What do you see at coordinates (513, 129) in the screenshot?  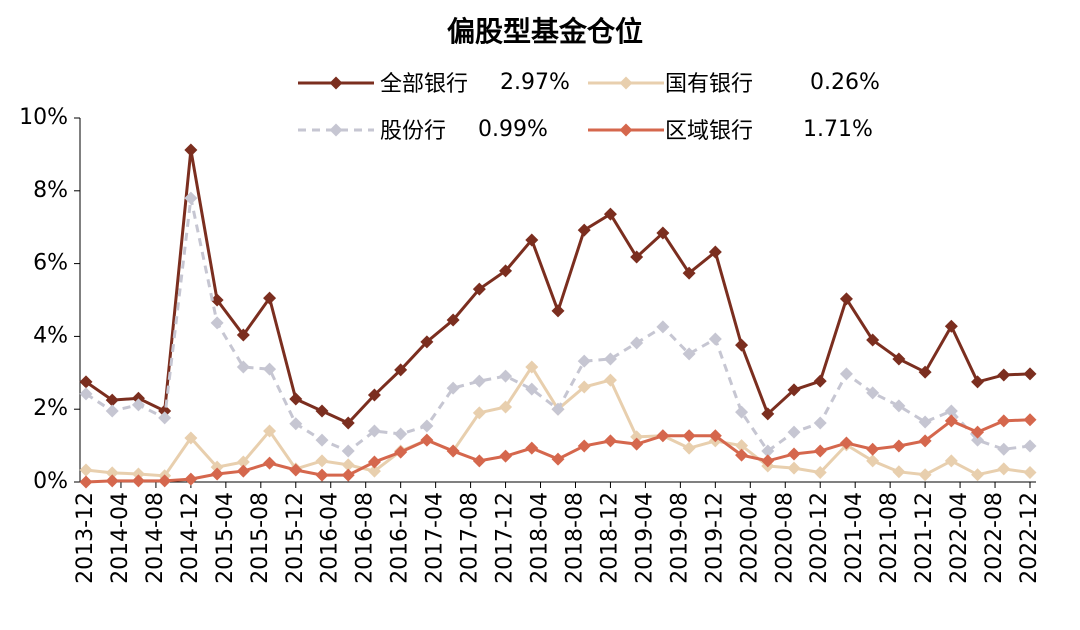 I see `legend-value: 0.99%` at bounding box center [513, 129].